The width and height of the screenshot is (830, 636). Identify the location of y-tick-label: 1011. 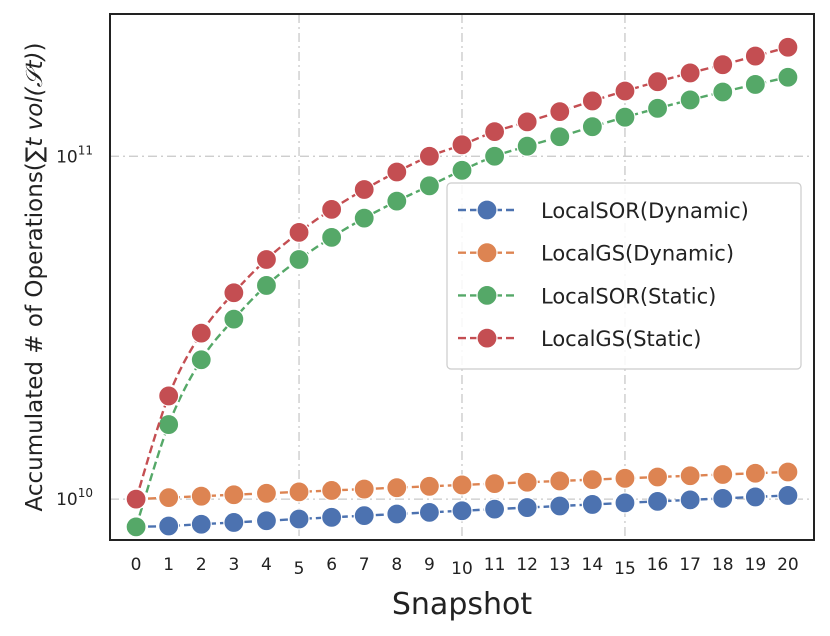
(74, 155).